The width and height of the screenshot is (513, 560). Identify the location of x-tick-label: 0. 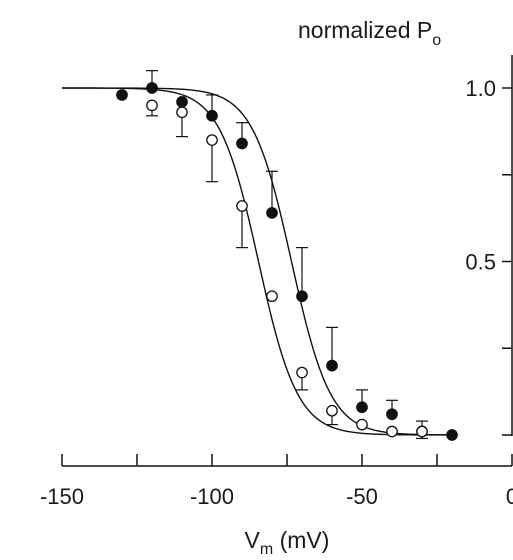
(509, 496).